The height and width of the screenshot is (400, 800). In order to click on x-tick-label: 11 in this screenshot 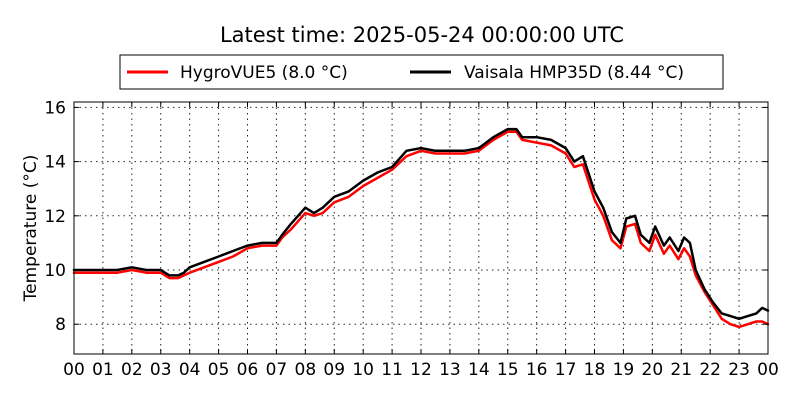, I will do `click(392, 370)`.